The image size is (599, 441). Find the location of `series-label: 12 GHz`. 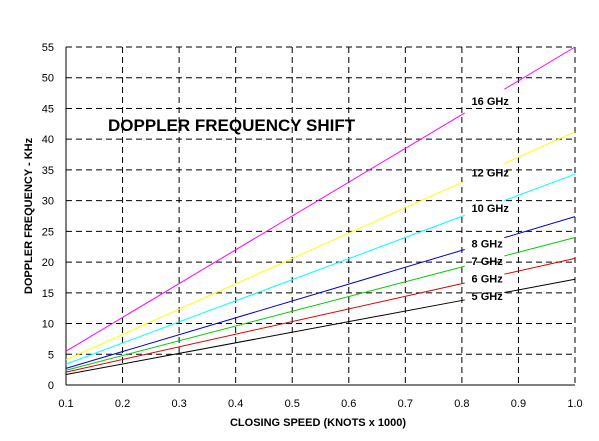

series-label: 12 GHz is located at coordinates (491, 173).